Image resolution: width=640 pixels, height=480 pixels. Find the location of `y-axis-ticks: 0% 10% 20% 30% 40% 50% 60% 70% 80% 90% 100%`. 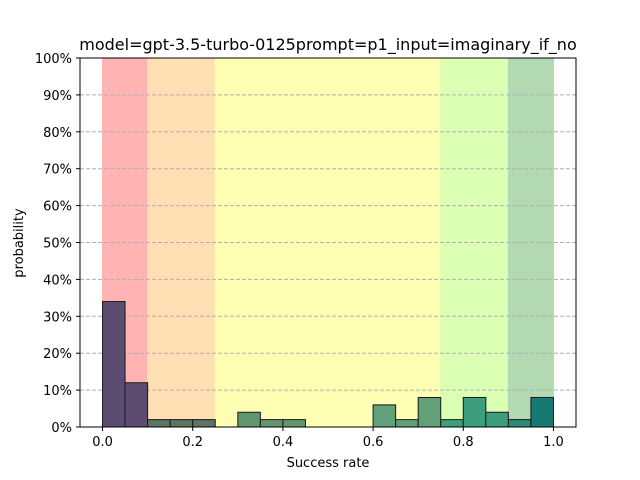

y-axis-ticks: 0% 10% 20% 30% 40% 50% 60% 70% 80% 90% 100% is located at coordinates (57, 244).